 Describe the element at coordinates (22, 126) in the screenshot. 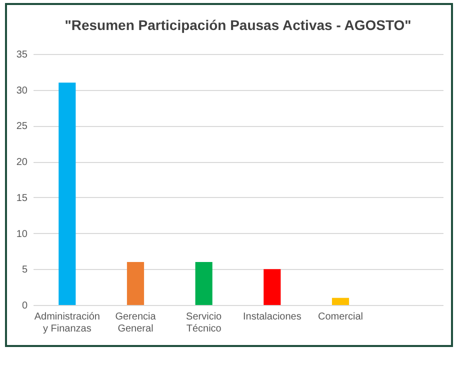

I see `y-tick-label: 25` at that location.